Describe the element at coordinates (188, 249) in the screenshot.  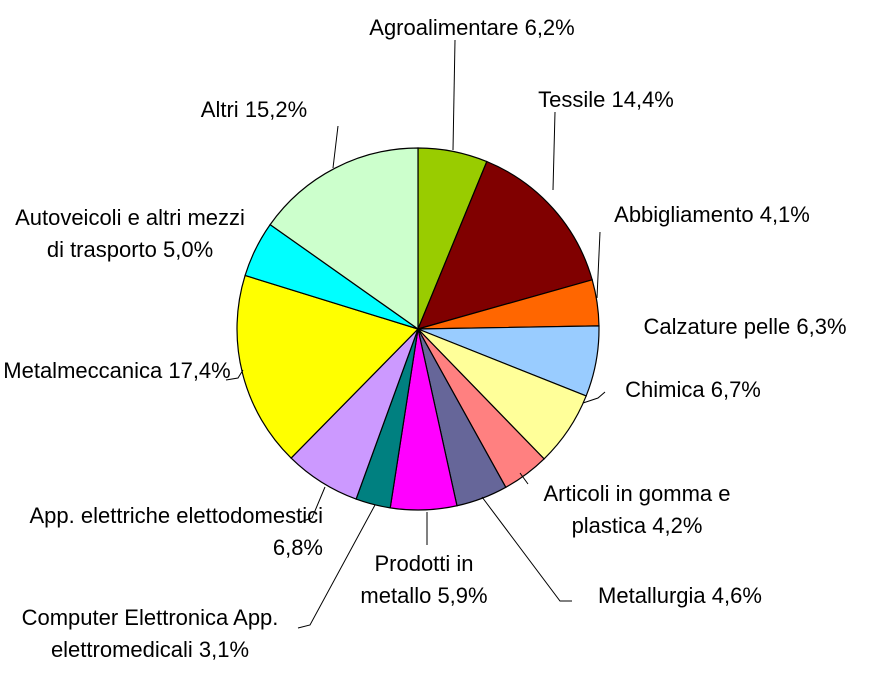
I see `value-label: 5,0%` at that location.